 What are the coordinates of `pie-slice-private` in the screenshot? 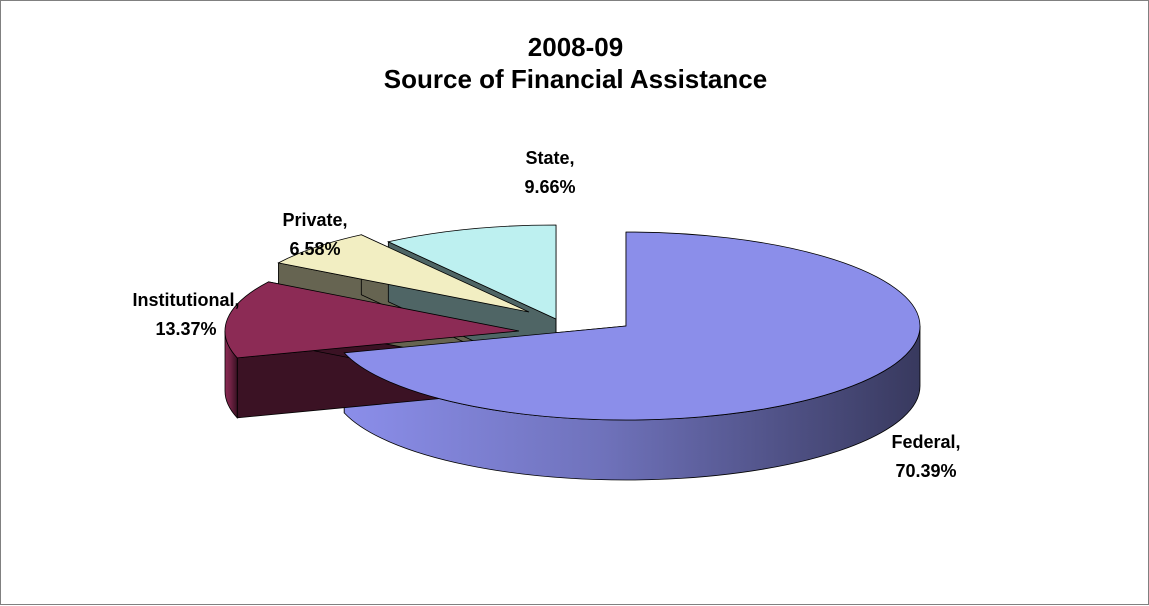 It's located at (403, 273).